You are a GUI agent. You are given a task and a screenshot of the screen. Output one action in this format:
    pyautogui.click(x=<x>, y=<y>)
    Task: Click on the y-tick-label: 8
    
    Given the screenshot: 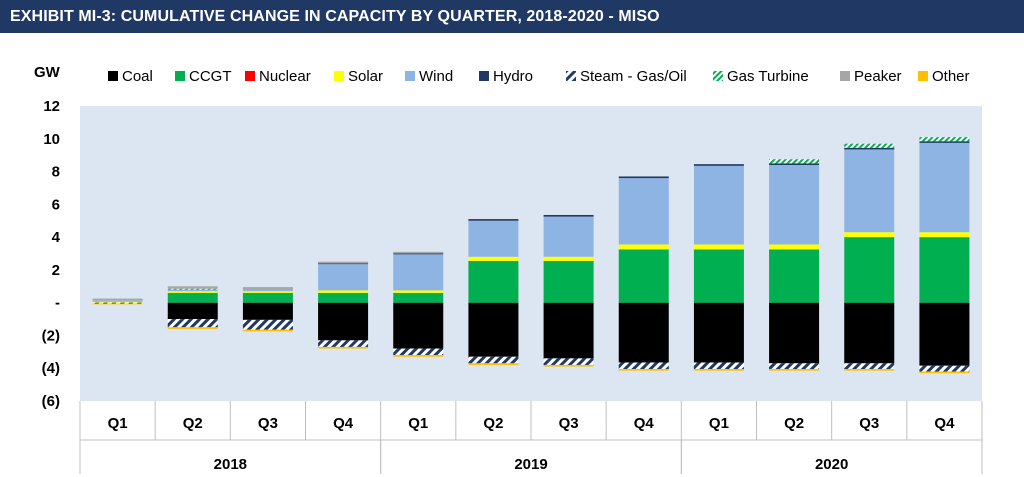 What is the action you would take?
    pyautogui.click(x=56, y=172)
    